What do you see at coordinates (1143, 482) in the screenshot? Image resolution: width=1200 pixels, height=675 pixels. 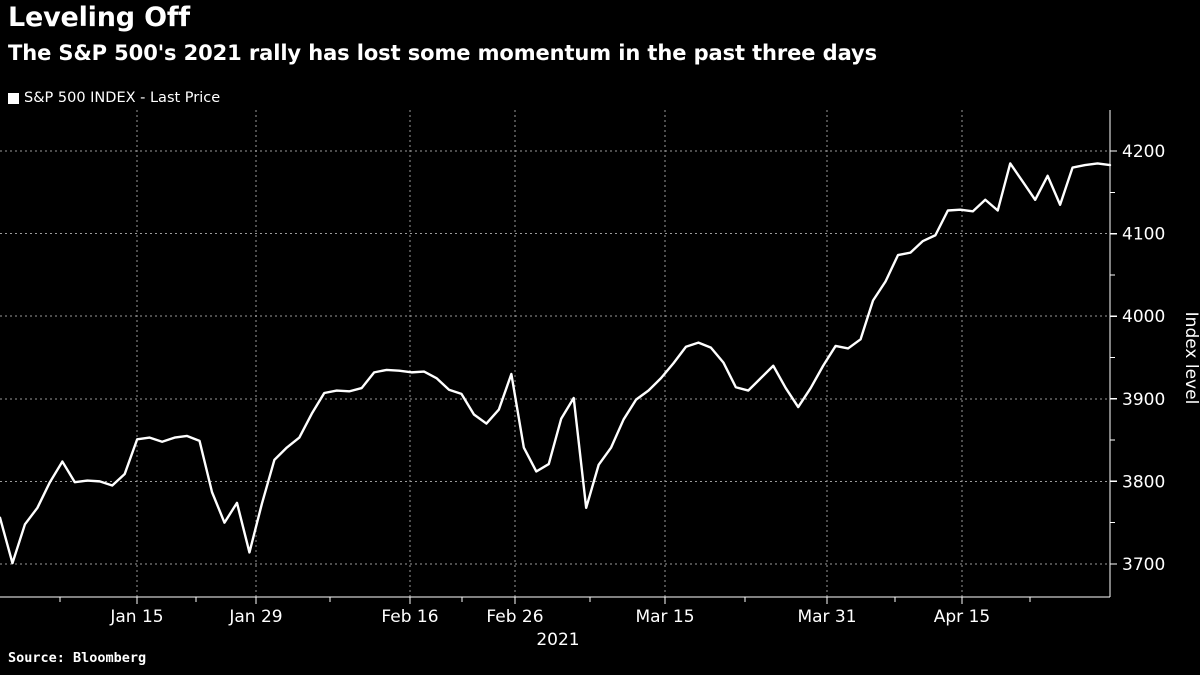 I see `y-tick-label: 3800` at bounding box center [1143, 482].